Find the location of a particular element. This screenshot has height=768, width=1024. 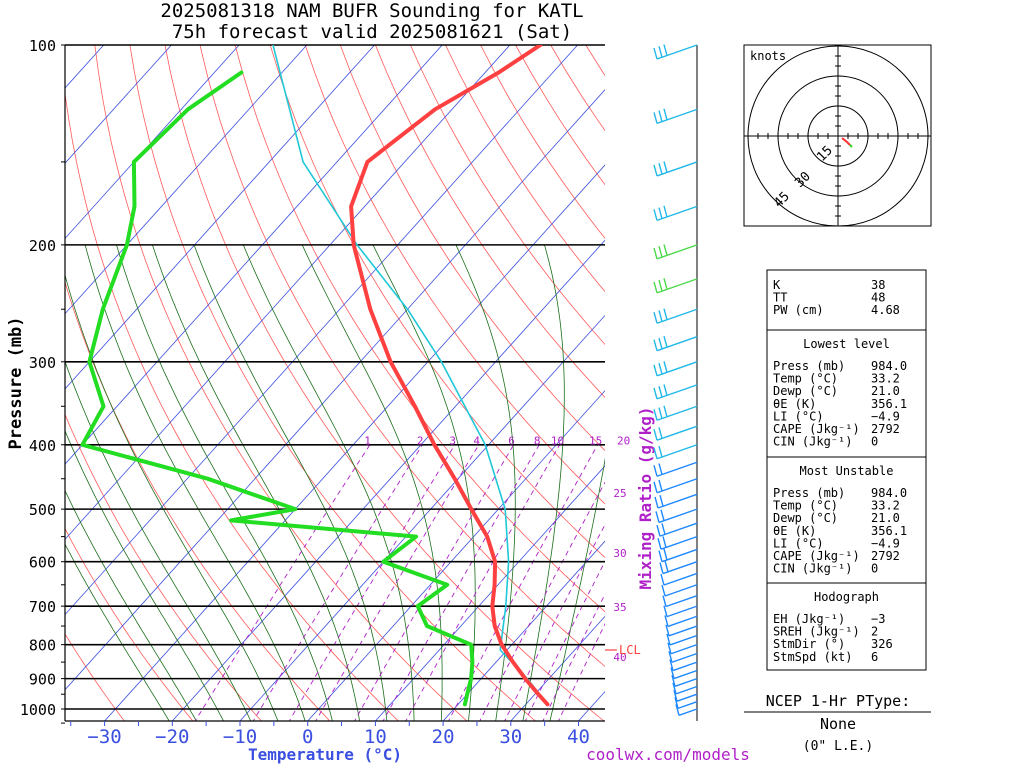

stat-value: −4.9 is located at coordinates (885, 416).